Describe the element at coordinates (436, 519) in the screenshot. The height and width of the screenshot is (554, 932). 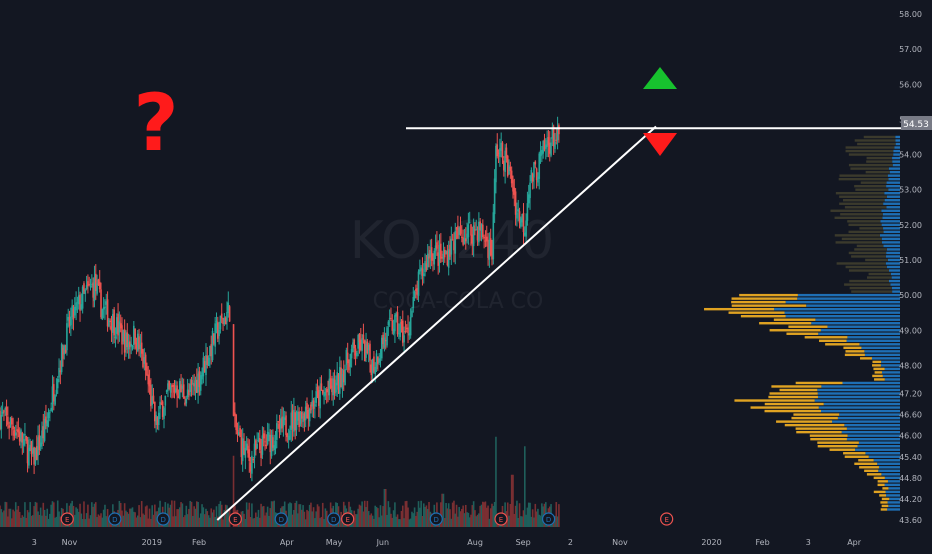
I see `dividend-marker: D` at that location.